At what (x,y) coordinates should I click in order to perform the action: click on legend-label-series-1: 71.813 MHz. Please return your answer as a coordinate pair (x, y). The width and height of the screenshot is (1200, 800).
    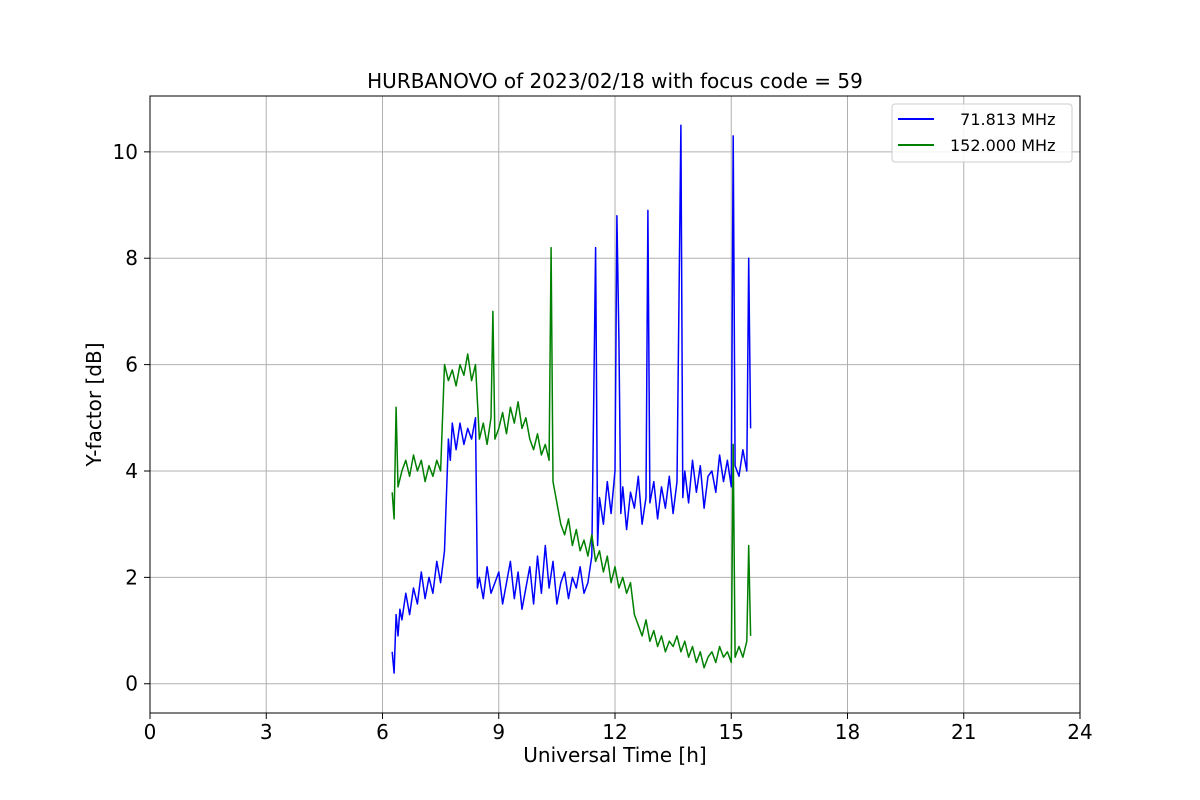
    Looking at the image, I should click on (1002, 119).